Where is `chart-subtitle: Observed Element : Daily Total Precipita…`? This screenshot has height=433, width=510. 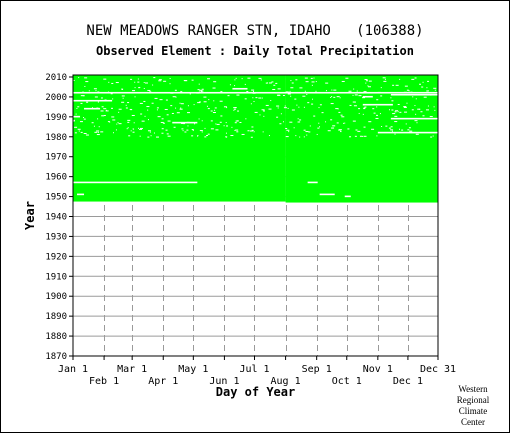
chart-subtitle: Observed Element : Daily Total Precipita… is located at coordinates (255, 51).